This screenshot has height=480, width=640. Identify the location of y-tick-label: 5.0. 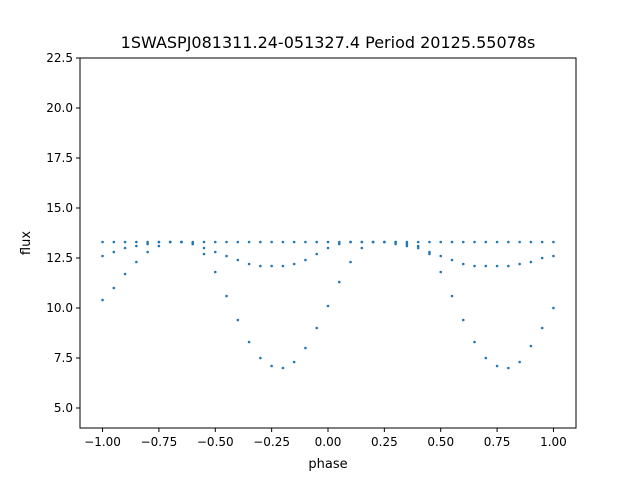
(63, 408).